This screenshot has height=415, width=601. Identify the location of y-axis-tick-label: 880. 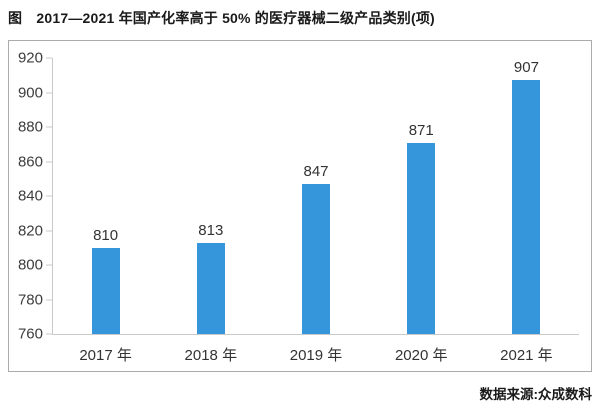
(30, 127).